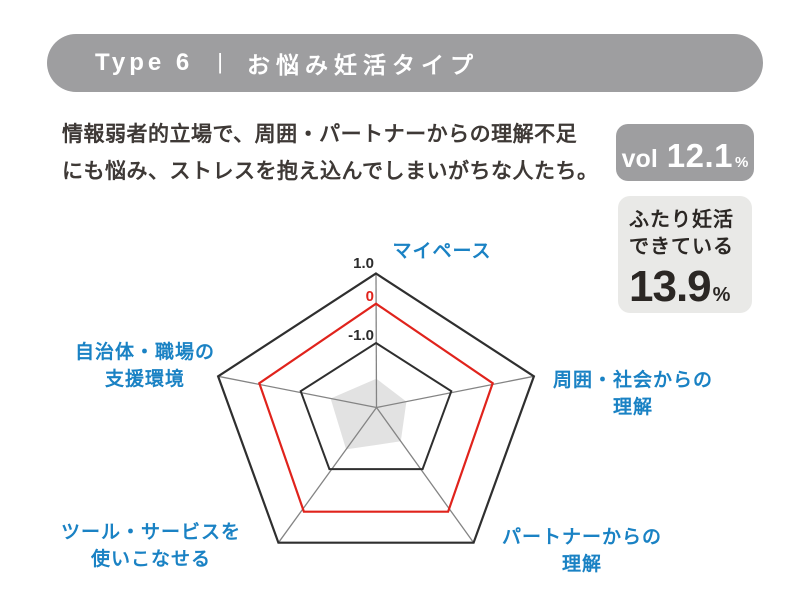  I want to click on type-header: Type 6 | お悩み妊活タイプ, so click(405, 63).